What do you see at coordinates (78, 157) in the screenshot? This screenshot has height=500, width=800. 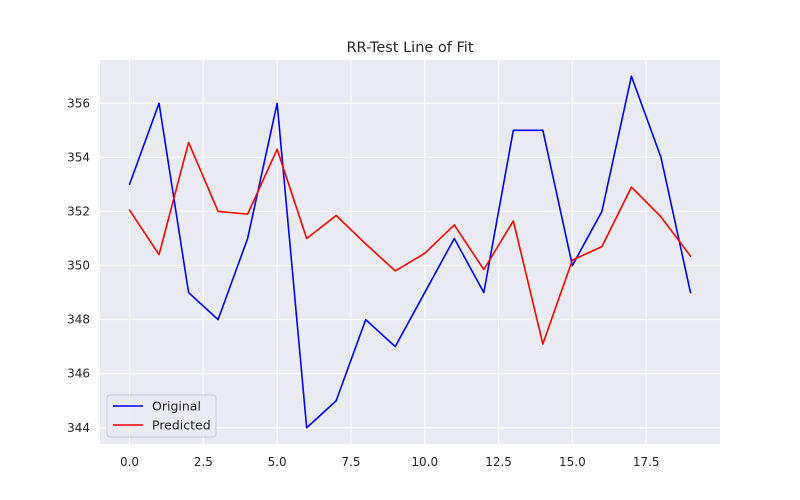 I see `y-tick-label: 354` at bounding box center [78, 157].